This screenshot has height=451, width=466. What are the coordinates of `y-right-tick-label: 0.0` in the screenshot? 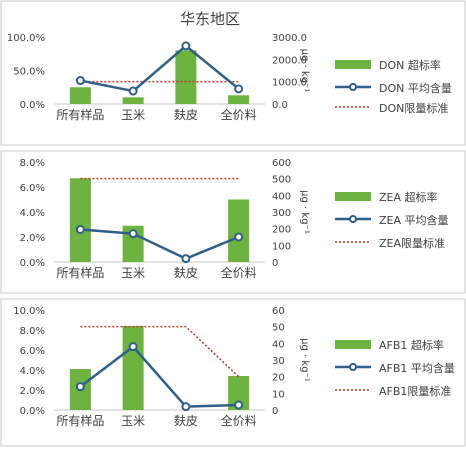 It's located at (280, 105).